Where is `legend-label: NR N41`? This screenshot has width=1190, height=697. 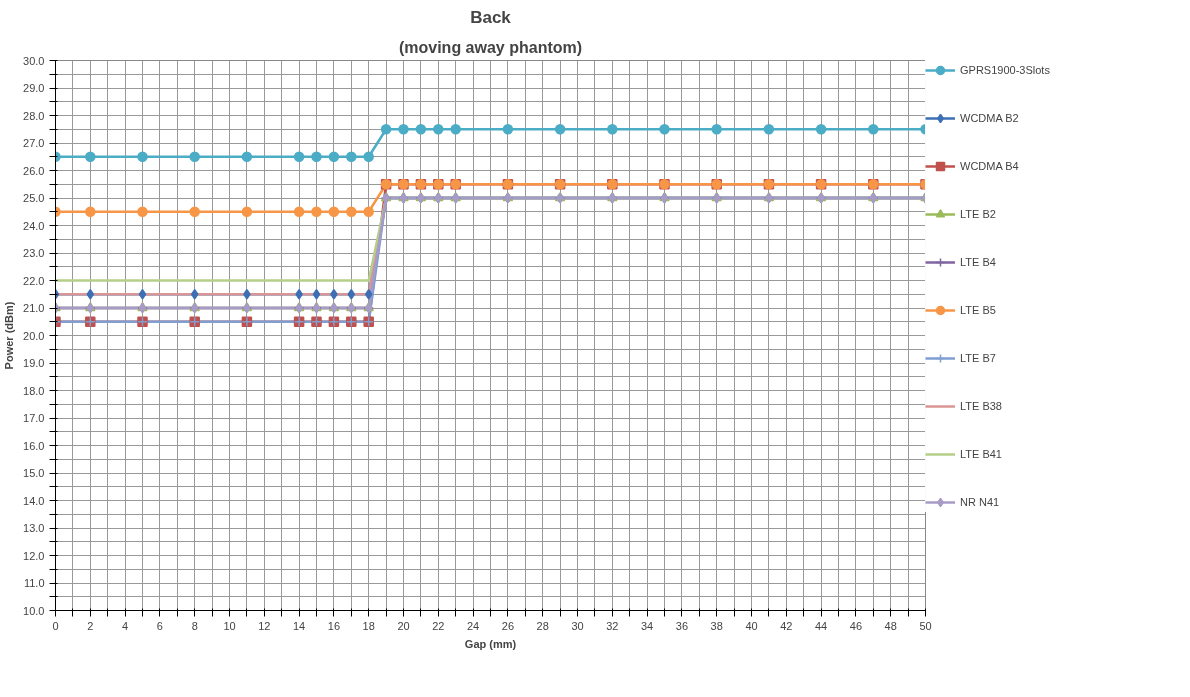 legend-label: NR N41 is located at coordinates (980, 502).